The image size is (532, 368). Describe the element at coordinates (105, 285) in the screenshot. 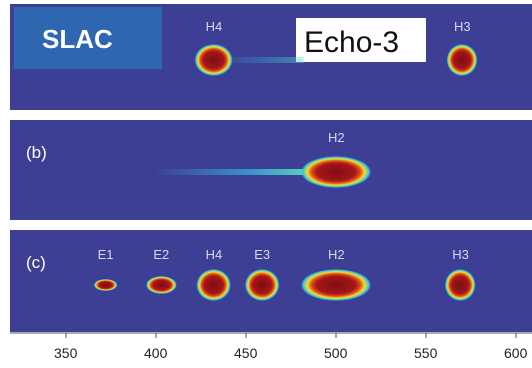

I see `panel-2-feature-e1` at that location.